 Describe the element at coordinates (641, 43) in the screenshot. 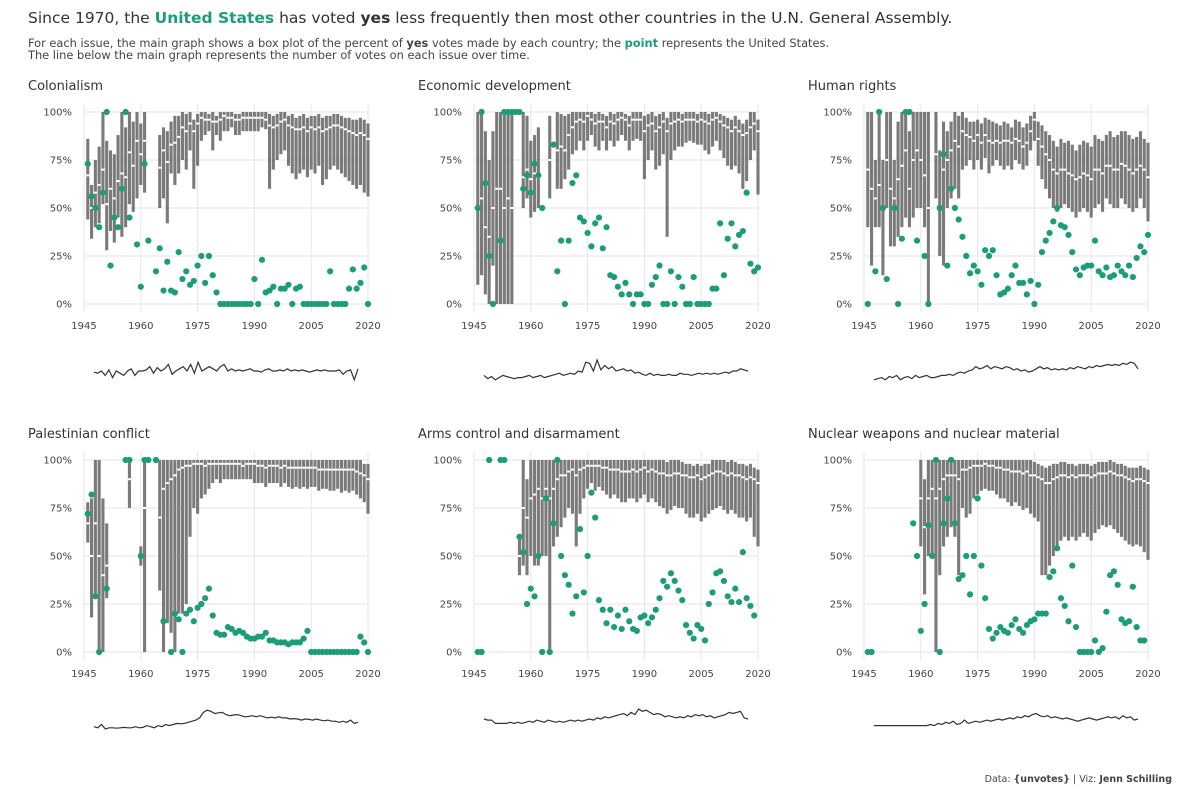

I see `subtitle-part-4: point` at that location.